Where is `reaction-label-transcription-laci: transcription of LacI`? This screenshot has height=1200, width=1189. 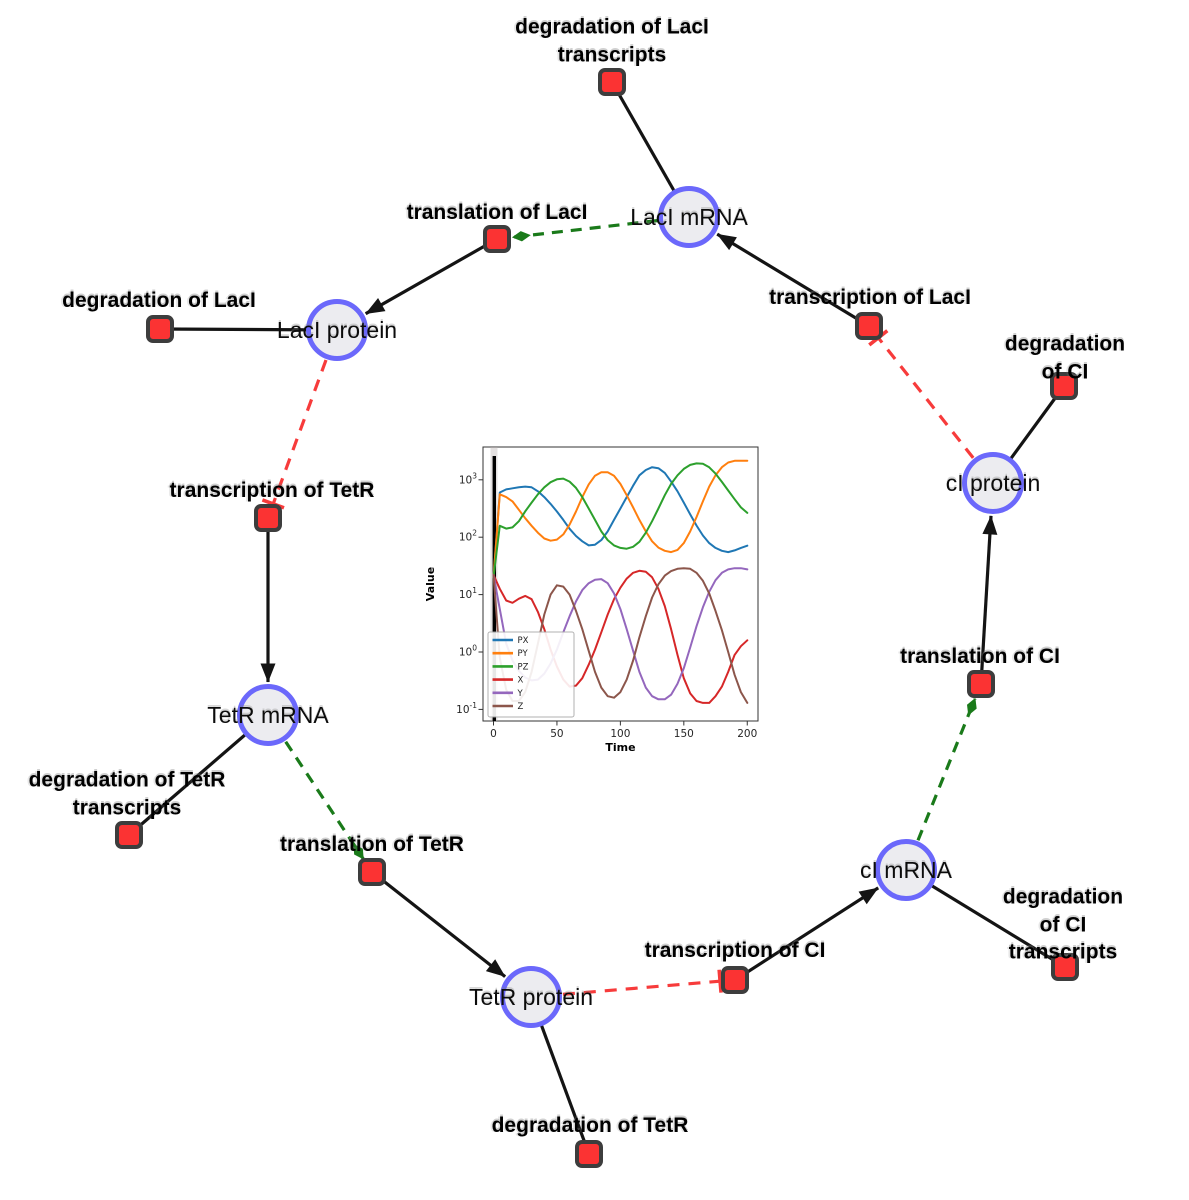 reaction-label-transcription-laci: transcription of LacI is located at coordinates (870, 298).